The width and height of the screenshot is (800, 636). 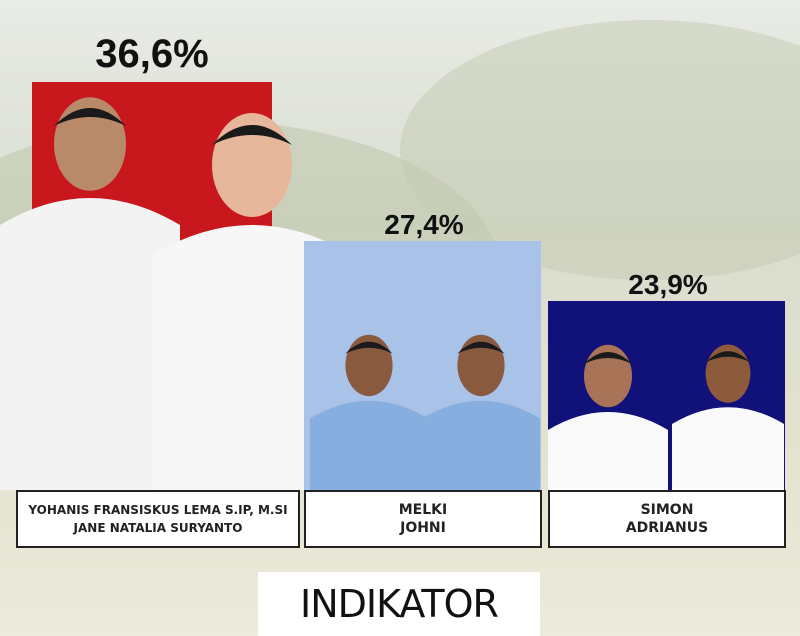 I want to click on logo-text: INDIKATOR, so click(x=399, y=604).